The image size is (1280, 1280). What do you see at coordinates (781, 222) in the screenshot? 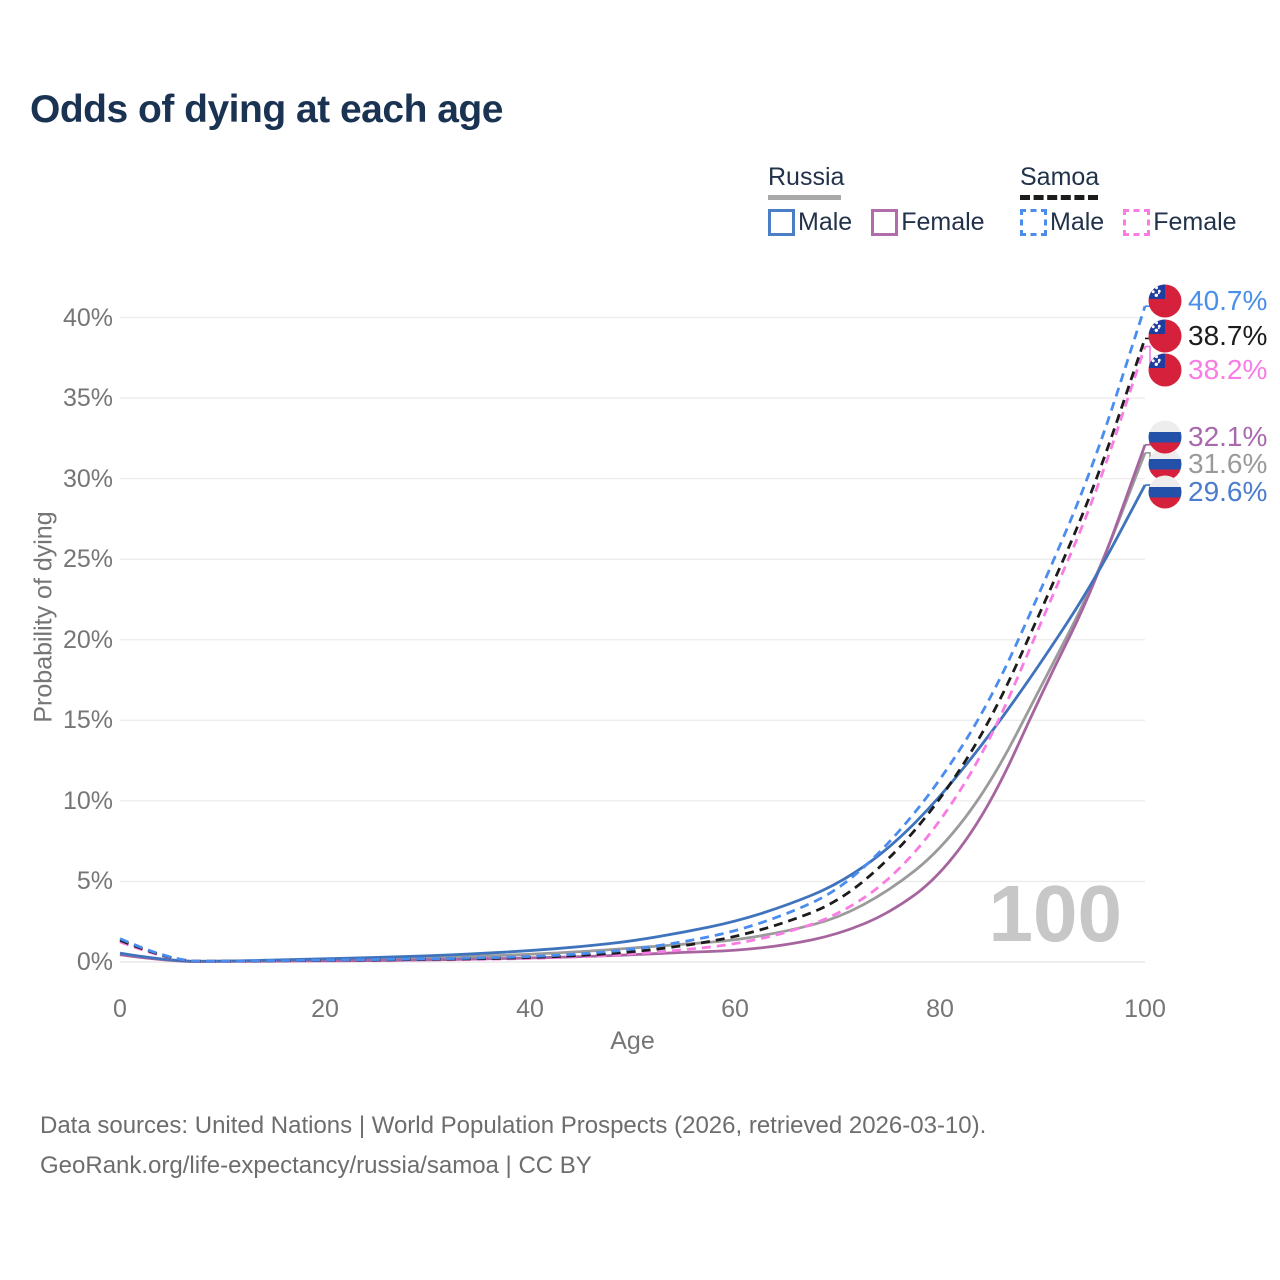
I see `legend-swatch-russia-male` at bounding box center [781, 222].